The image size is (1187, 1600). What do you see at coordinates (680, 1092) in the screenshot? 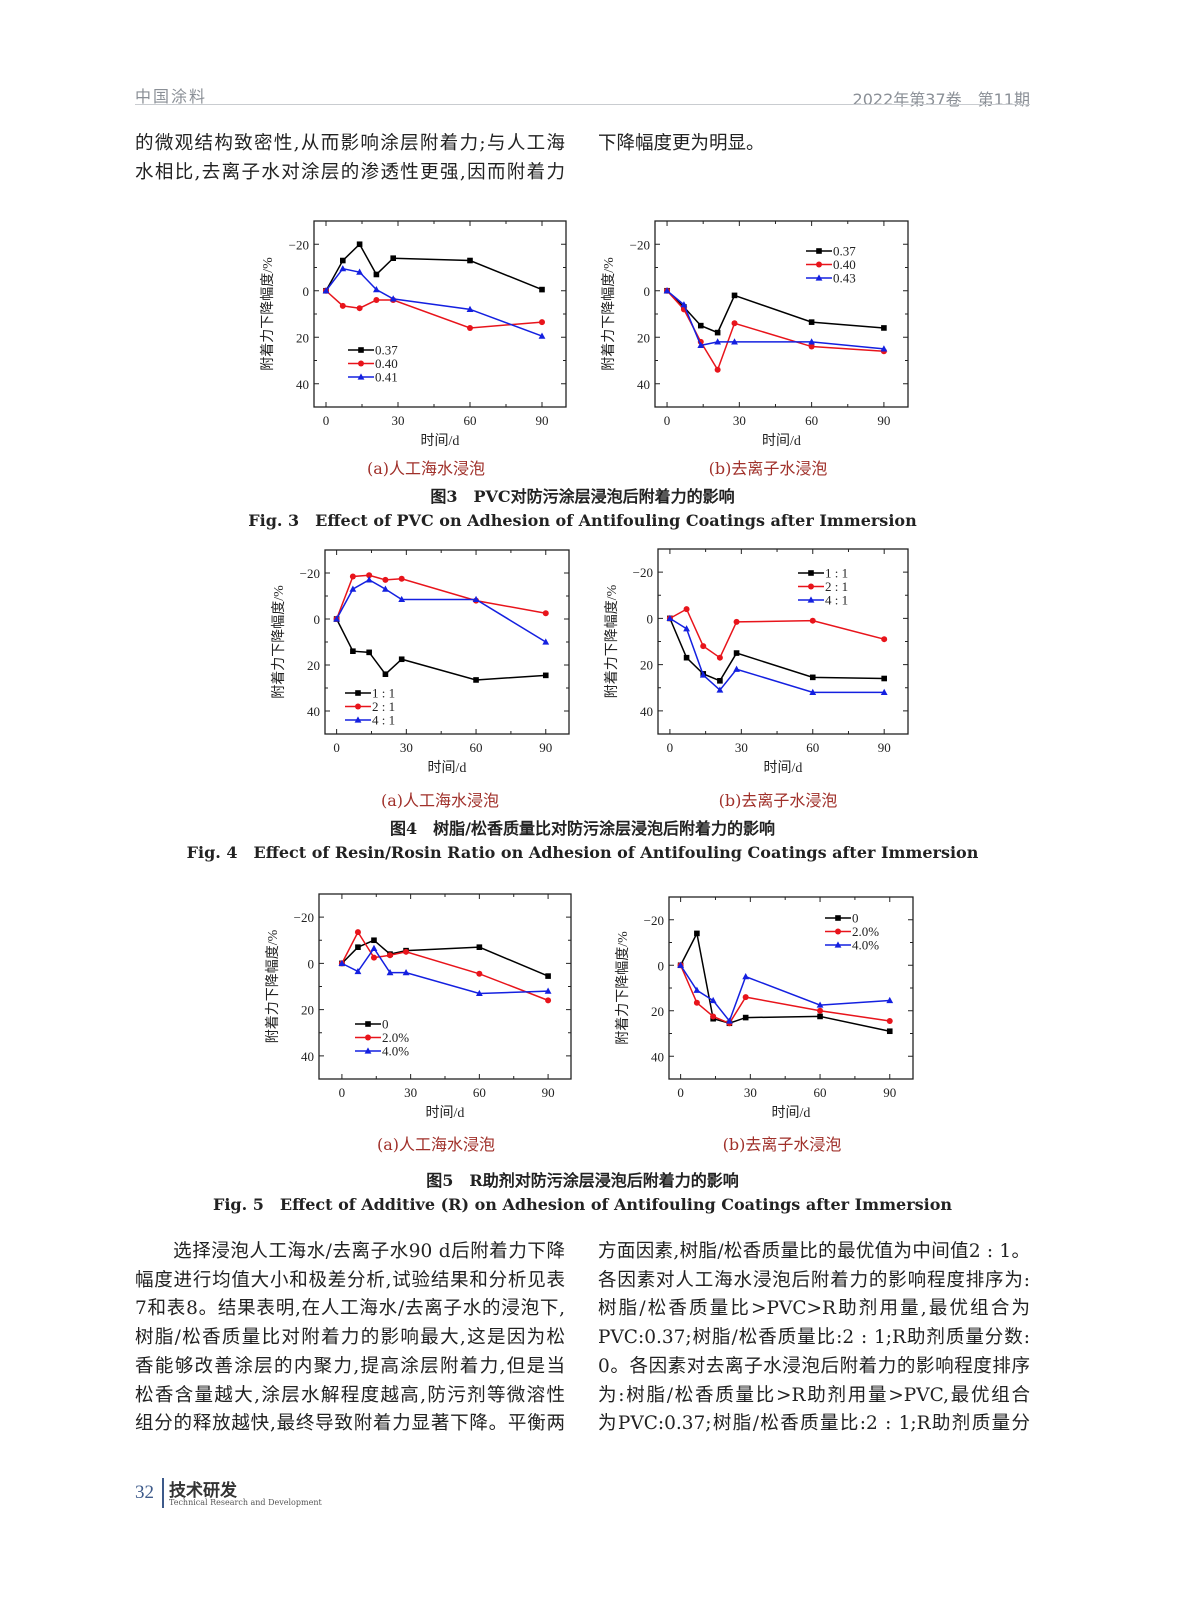
I see `x-tick-label: 0` at bounding box center [680, 1092].